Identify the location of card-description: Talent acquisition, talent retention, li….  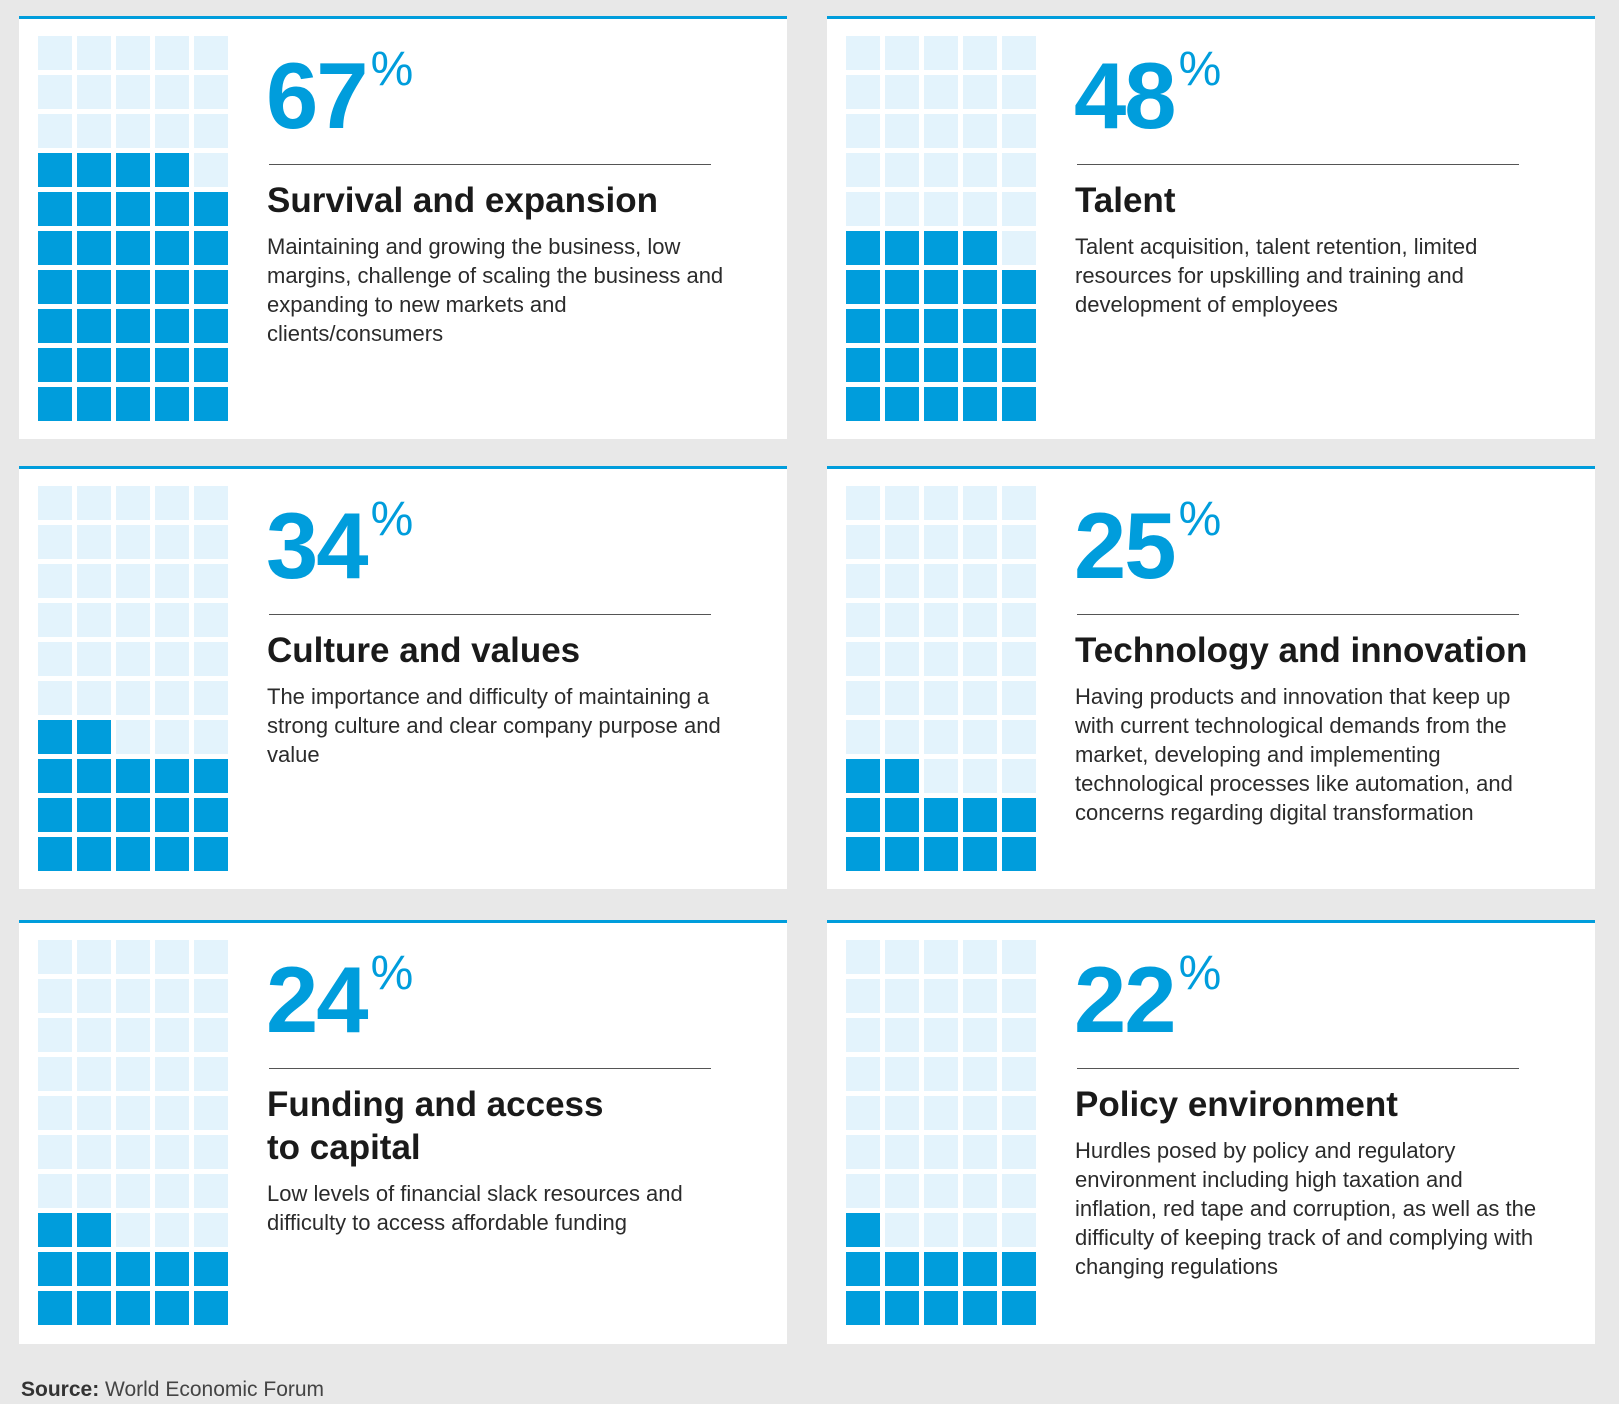
(1276, 275).